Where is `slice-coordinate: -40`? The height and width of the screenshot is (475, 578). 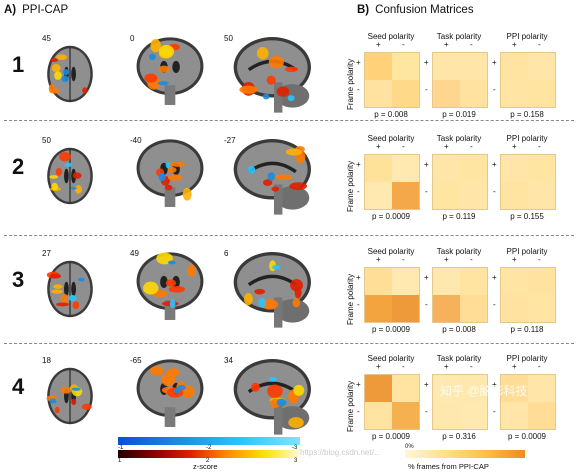
slice-coordinate: -40 is located at coordinates (136, 140).